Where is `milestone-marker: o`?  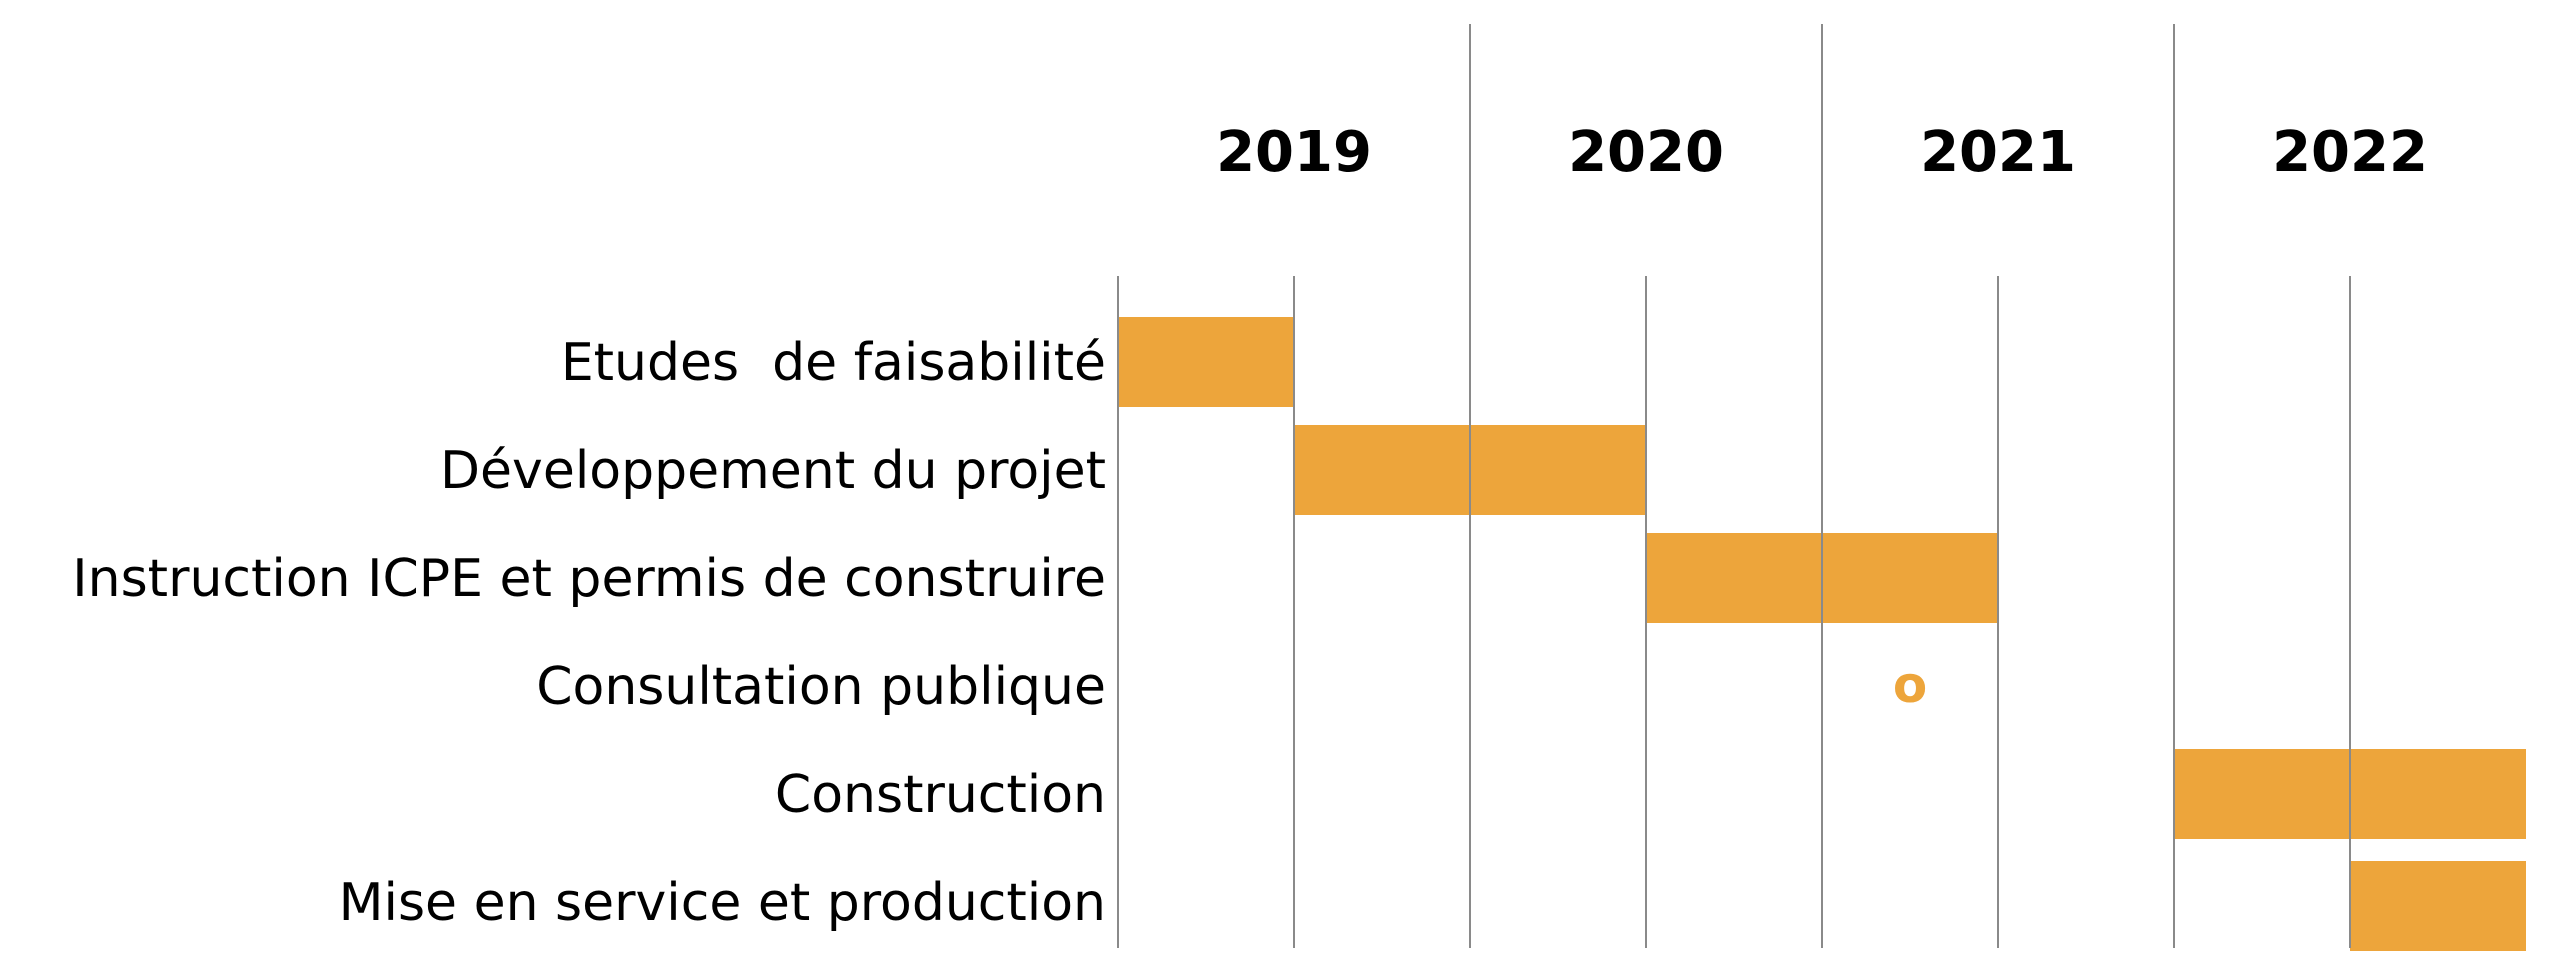
milestone-marker: o is located at coordinates (1910, 685).